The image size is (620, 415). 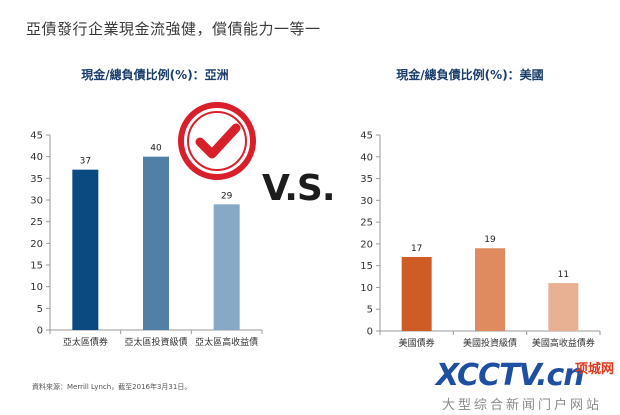 What do you see at coordinates (366, 223) in the screenshot?
I see `y-tick-label-us: 25` at bounding box center [366, 223].